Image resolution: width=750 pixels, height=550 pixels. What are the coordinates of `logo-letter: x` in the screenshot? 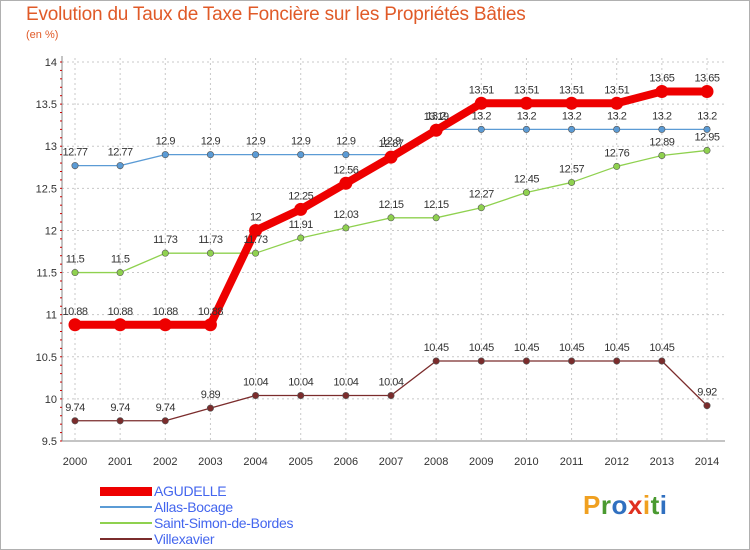 It's located at (635, 505).